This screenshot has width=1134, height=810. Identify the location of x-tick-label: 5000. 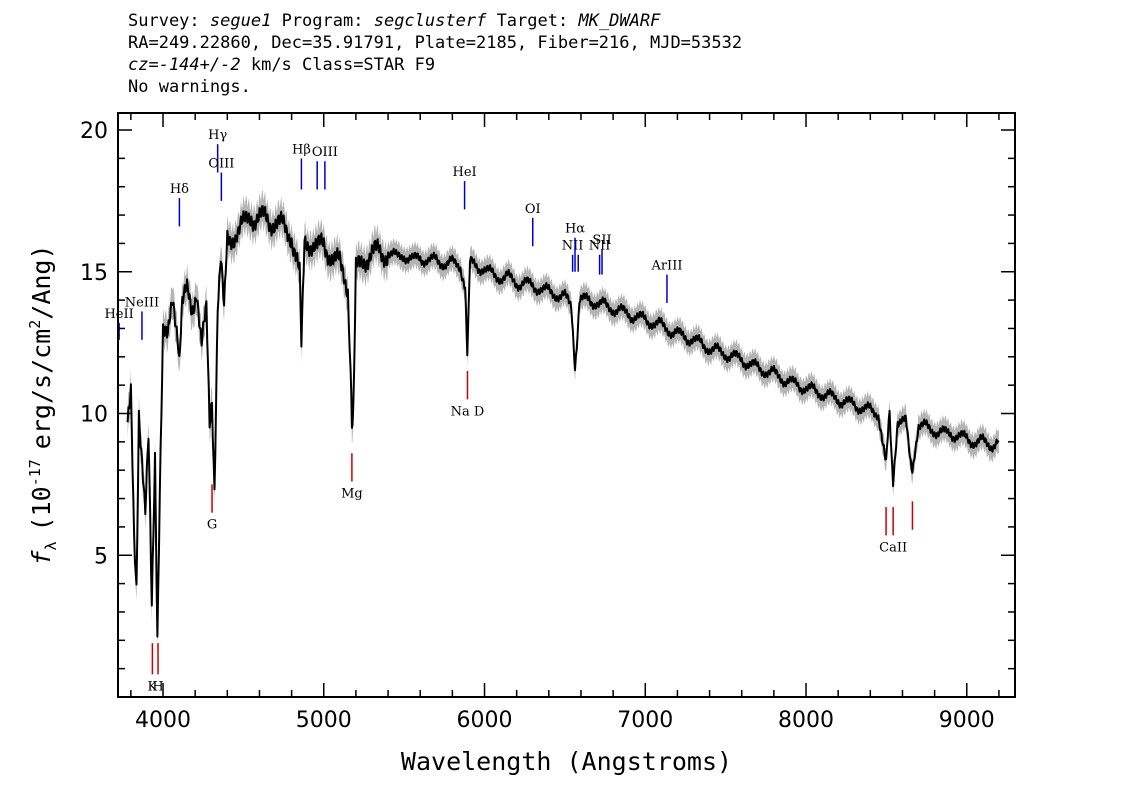
(324, 720).